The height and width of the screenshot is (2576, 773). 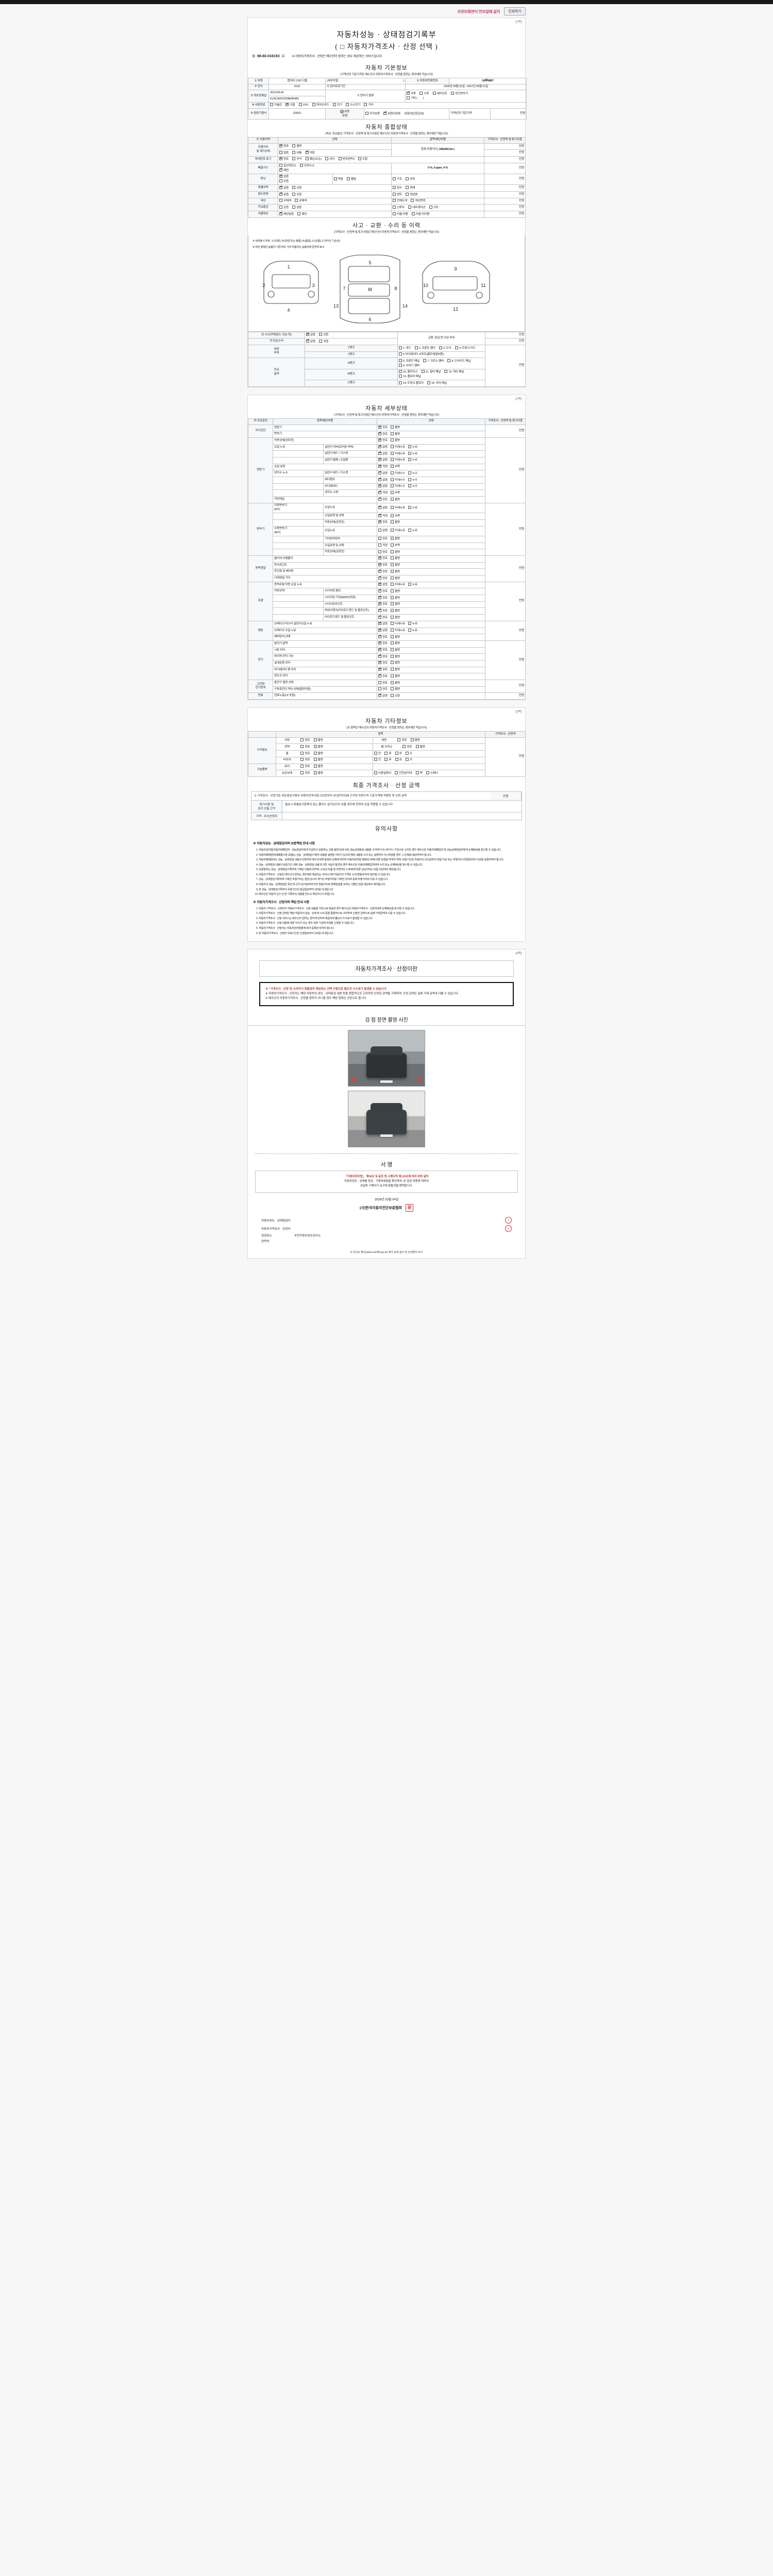 What do you see at coordinates (415, 98) in the screenshot?
I see `transmission-option-etc: 기타 ( )` at bounding box center [415, 98].